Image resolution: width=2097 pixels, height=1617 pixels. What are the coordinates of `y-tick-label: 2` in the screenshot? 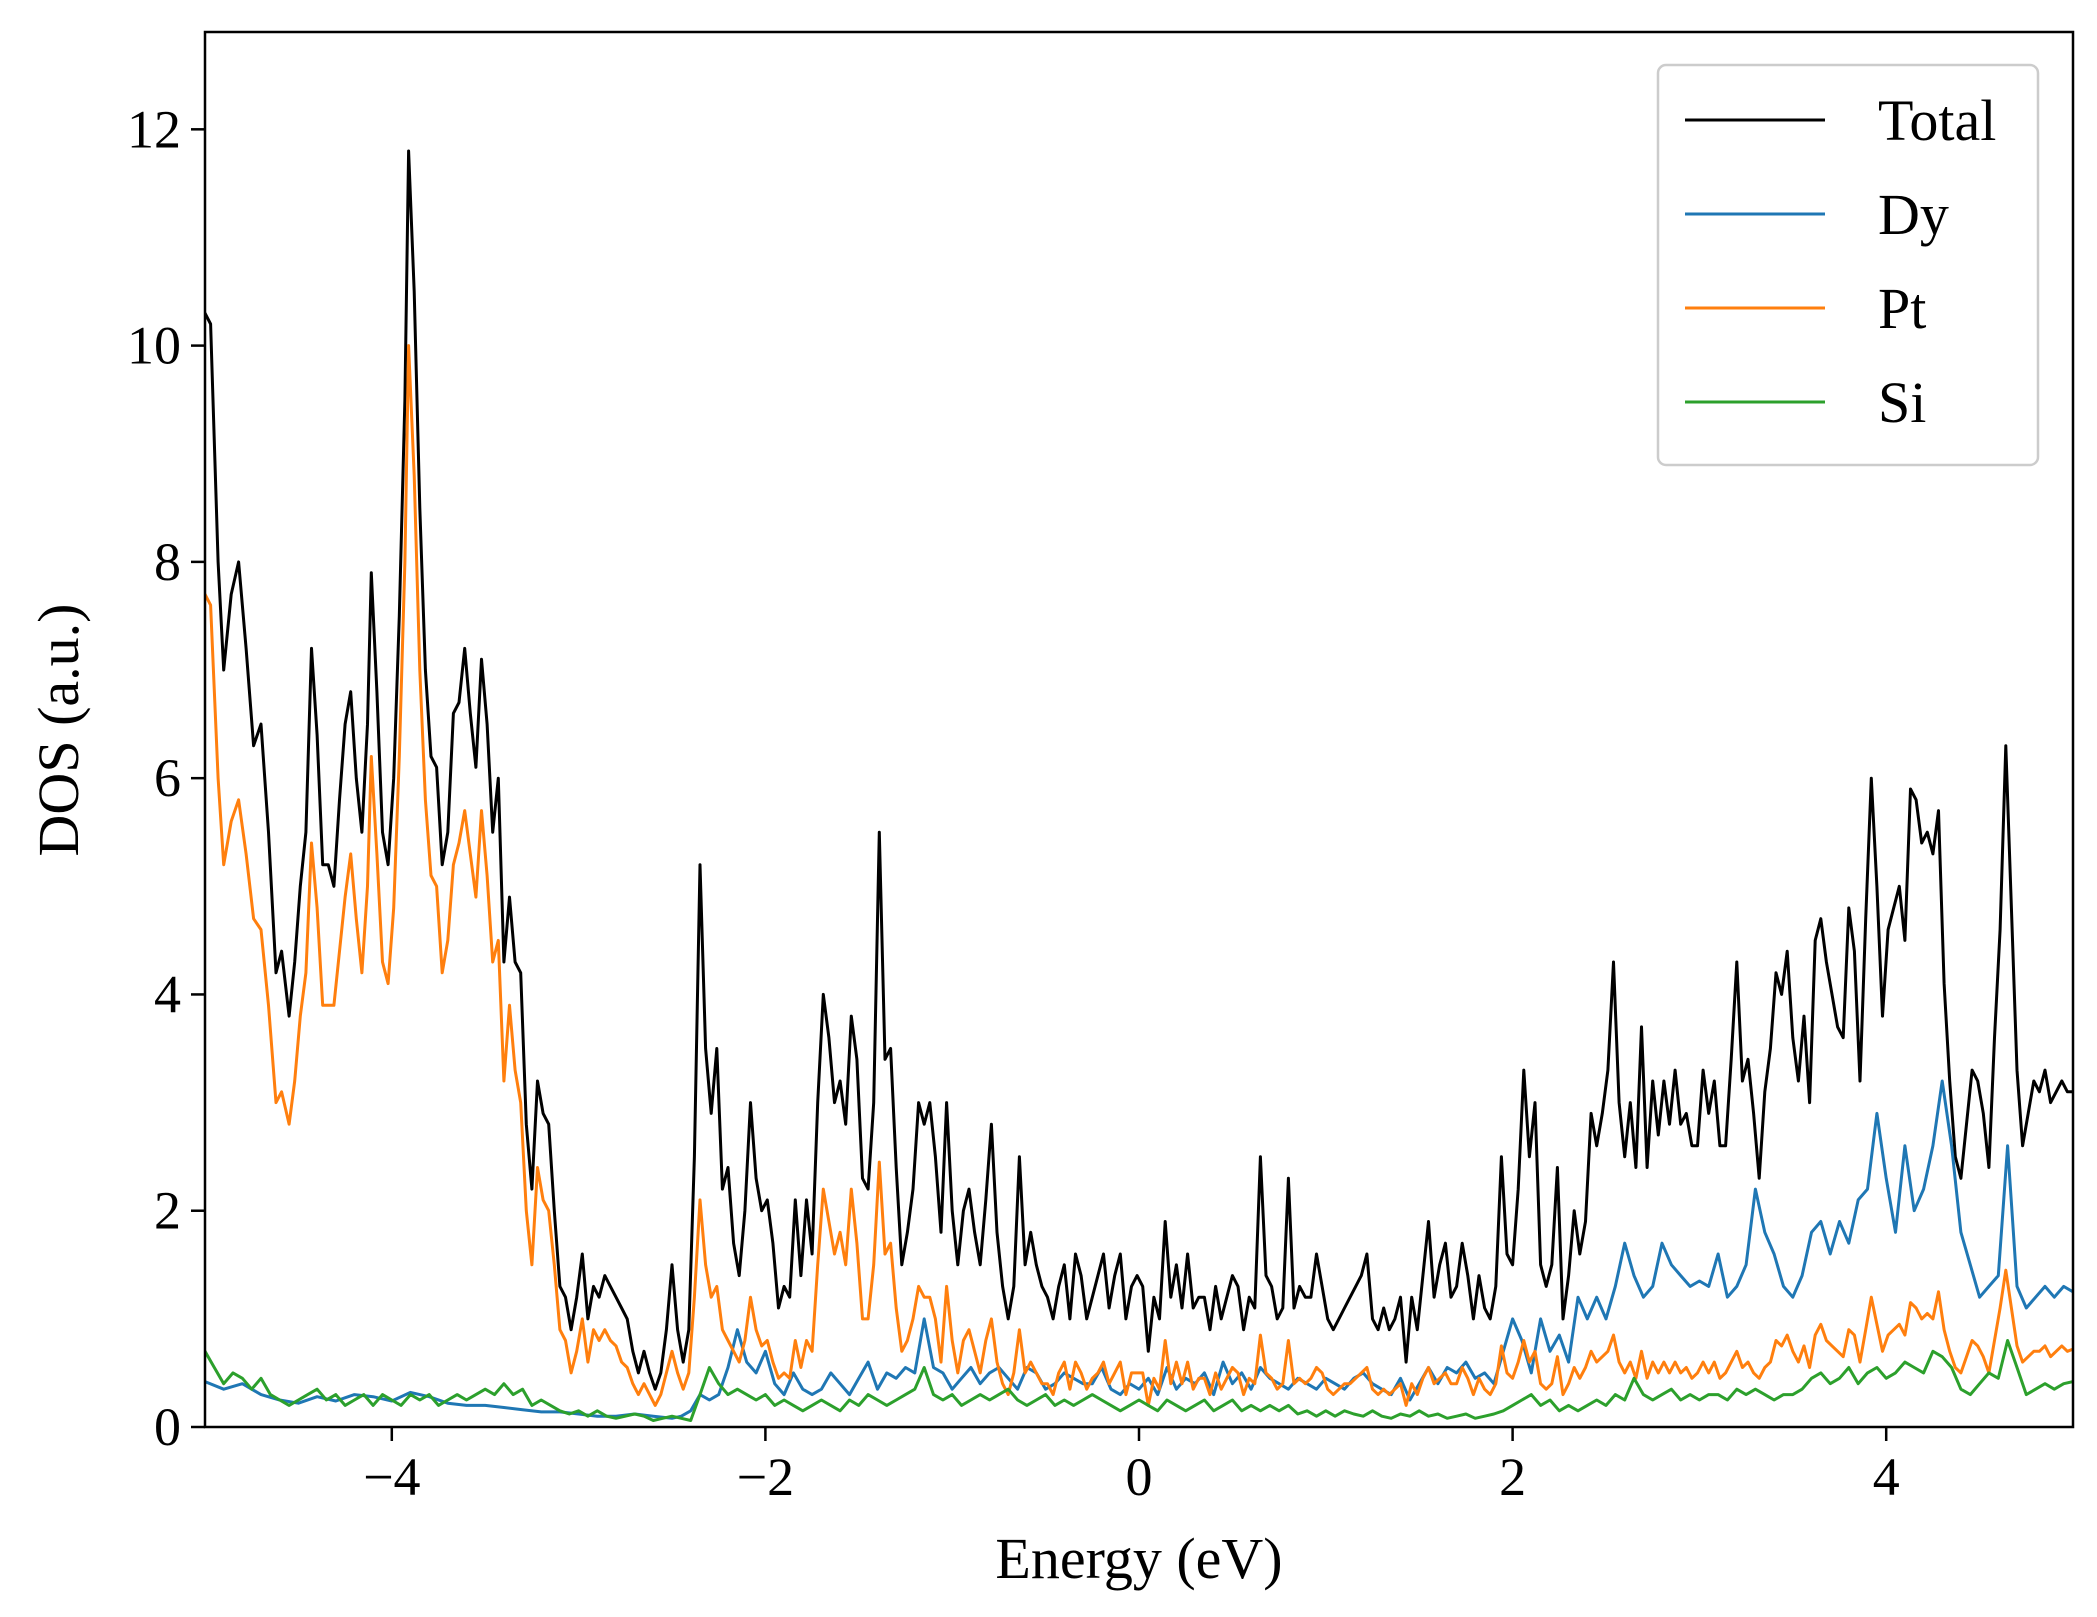 It's located at (167, 1211).